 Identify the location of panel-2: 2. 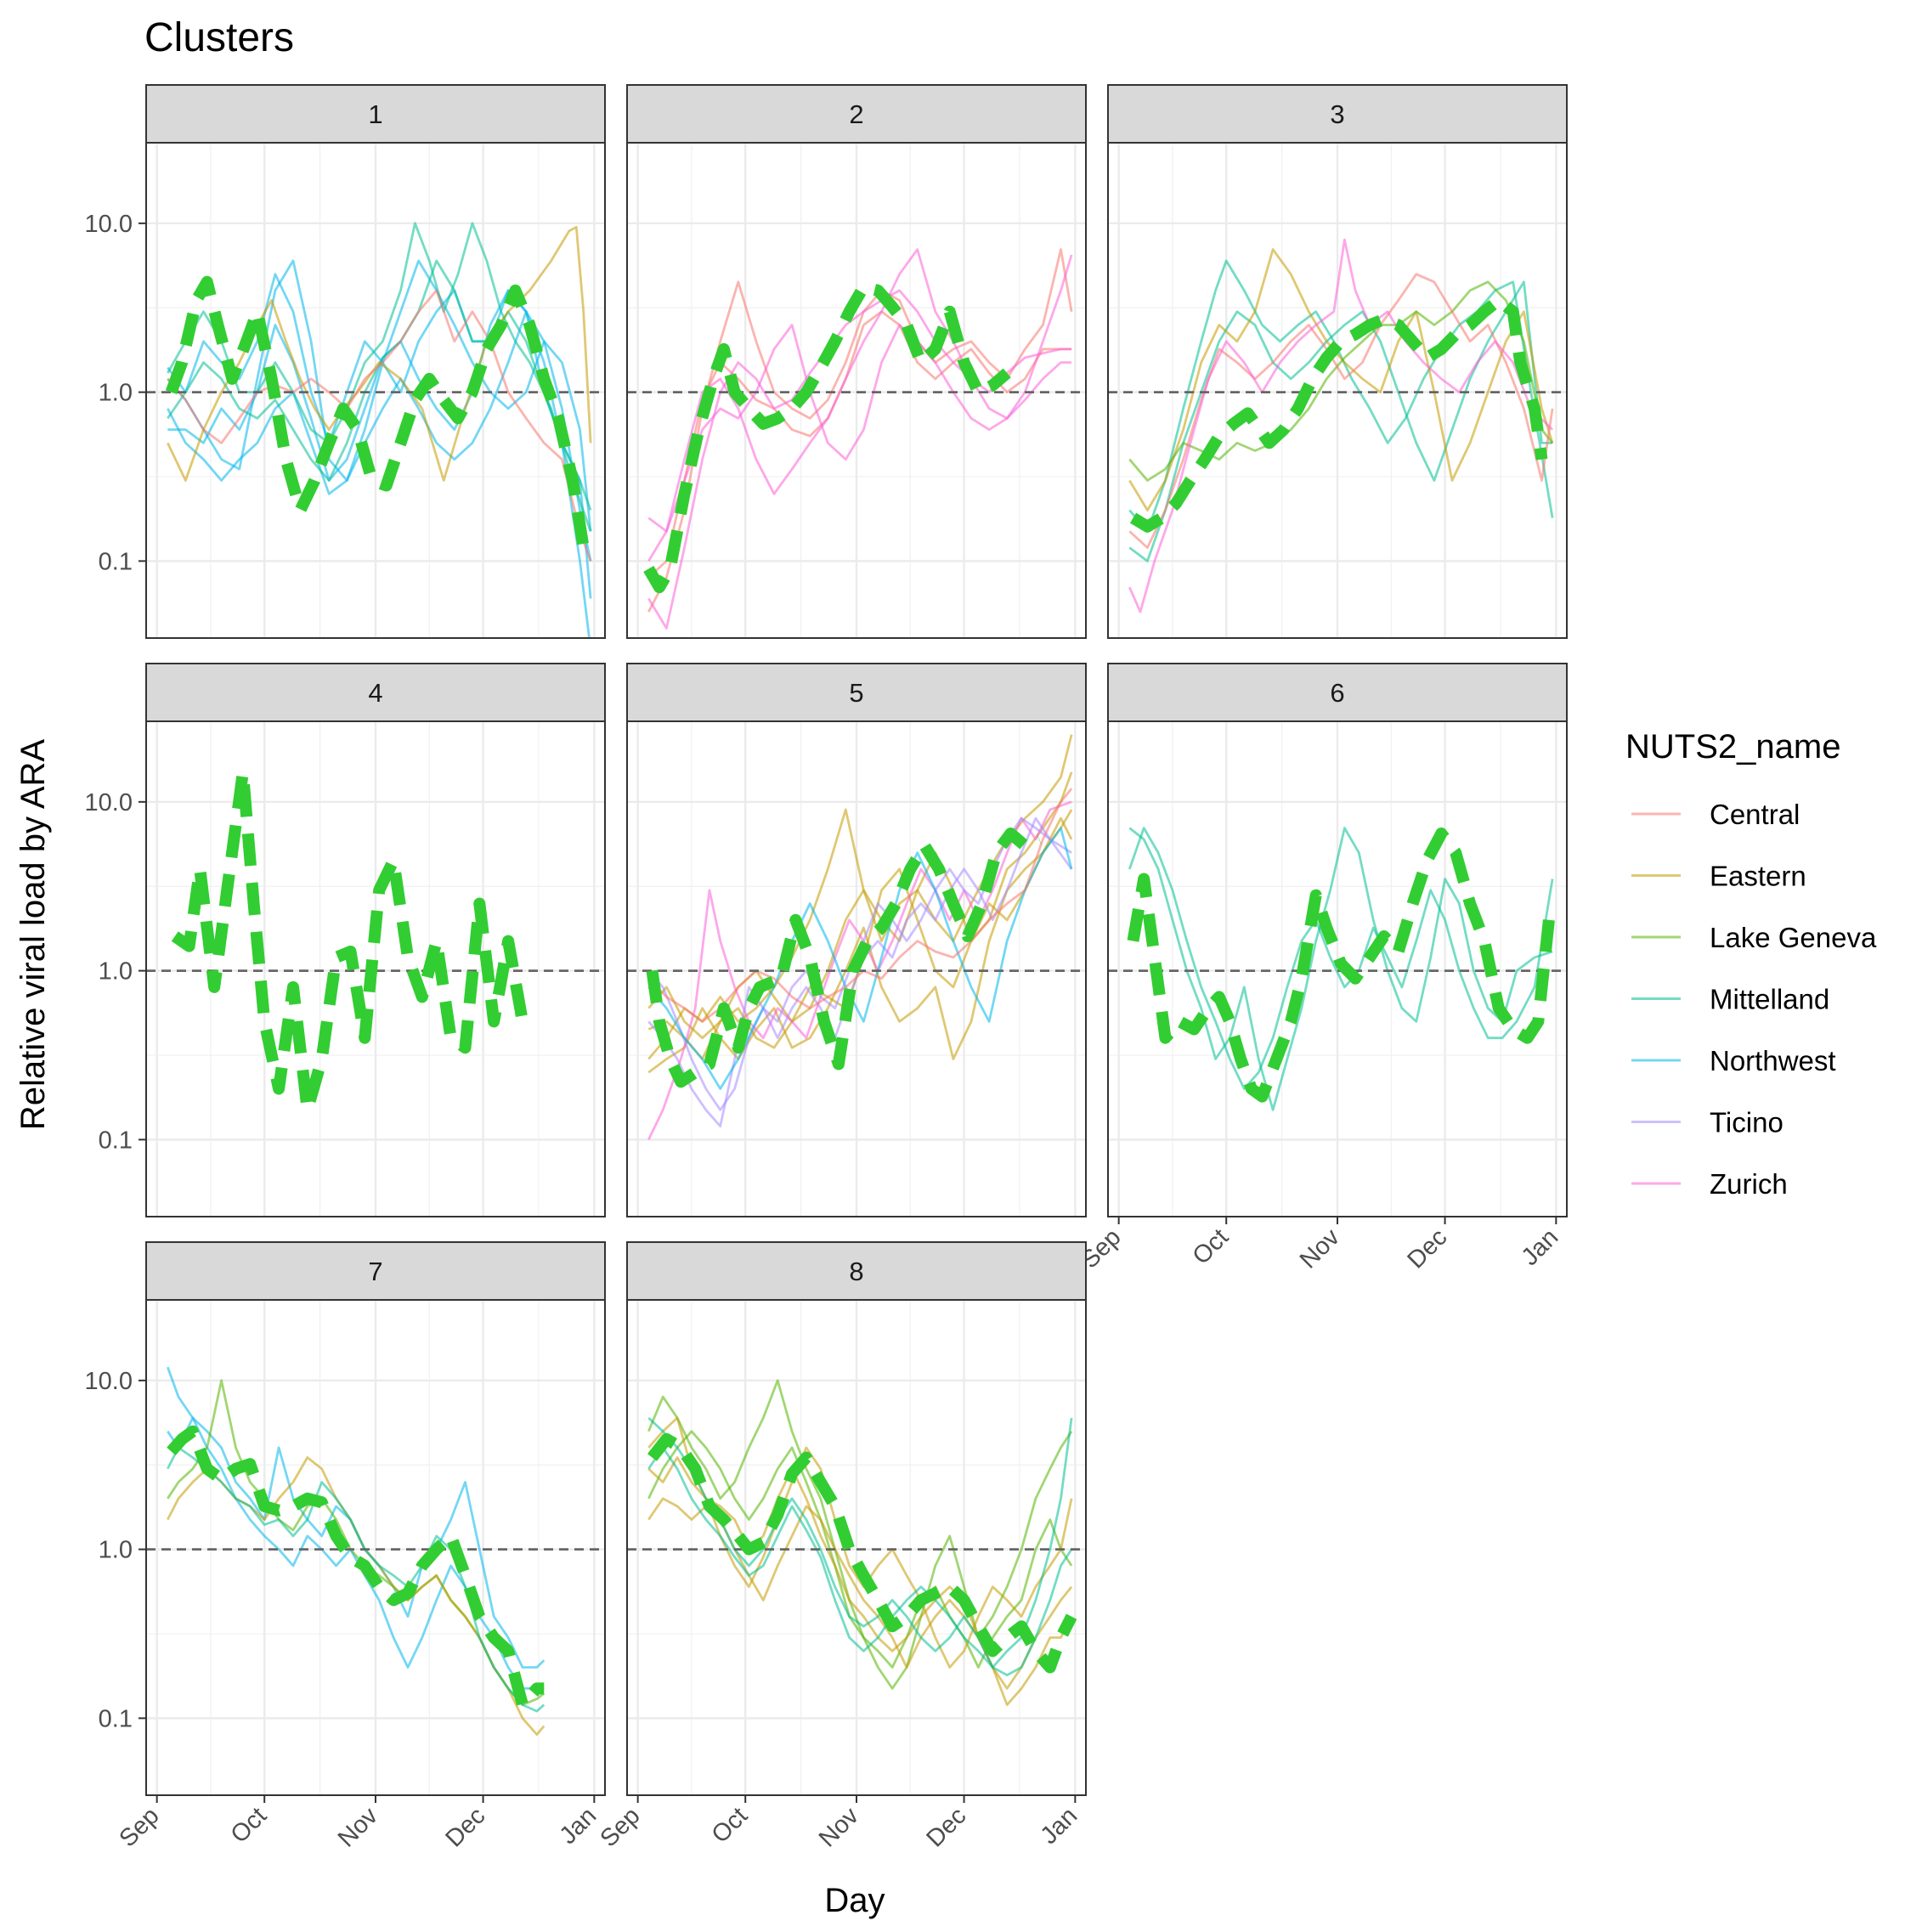
(857, 361).